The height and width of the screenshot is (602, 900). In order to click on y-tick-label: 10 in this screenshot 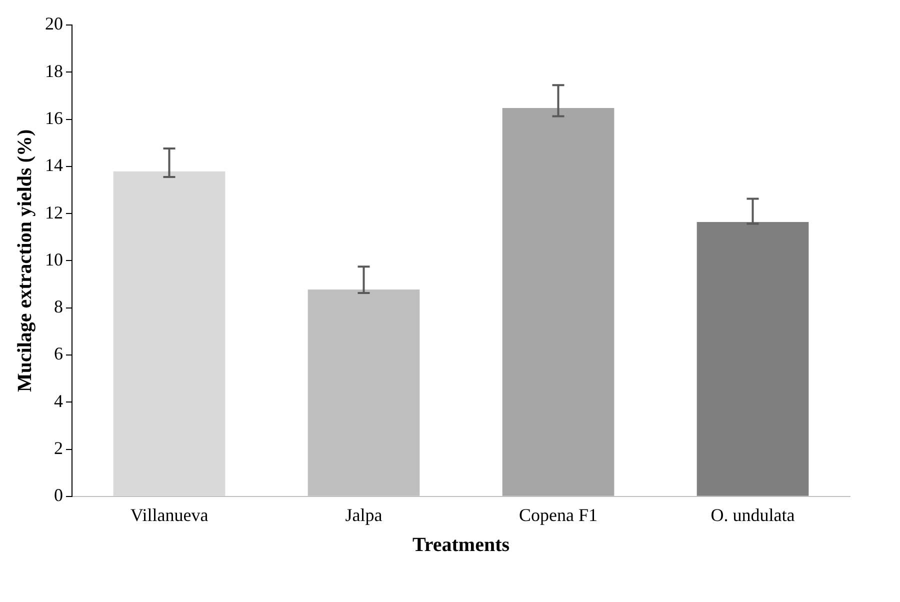, I will do `click(54, 259)`.